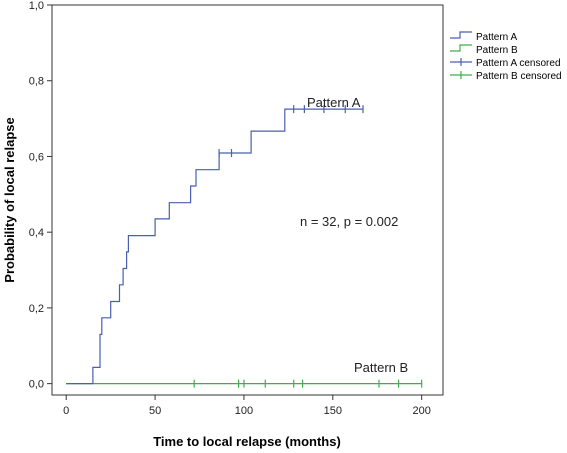  I want to click on y-axis: 0,0 0,2 0,4 0,6 0,8 1,0, so click(40, 195).